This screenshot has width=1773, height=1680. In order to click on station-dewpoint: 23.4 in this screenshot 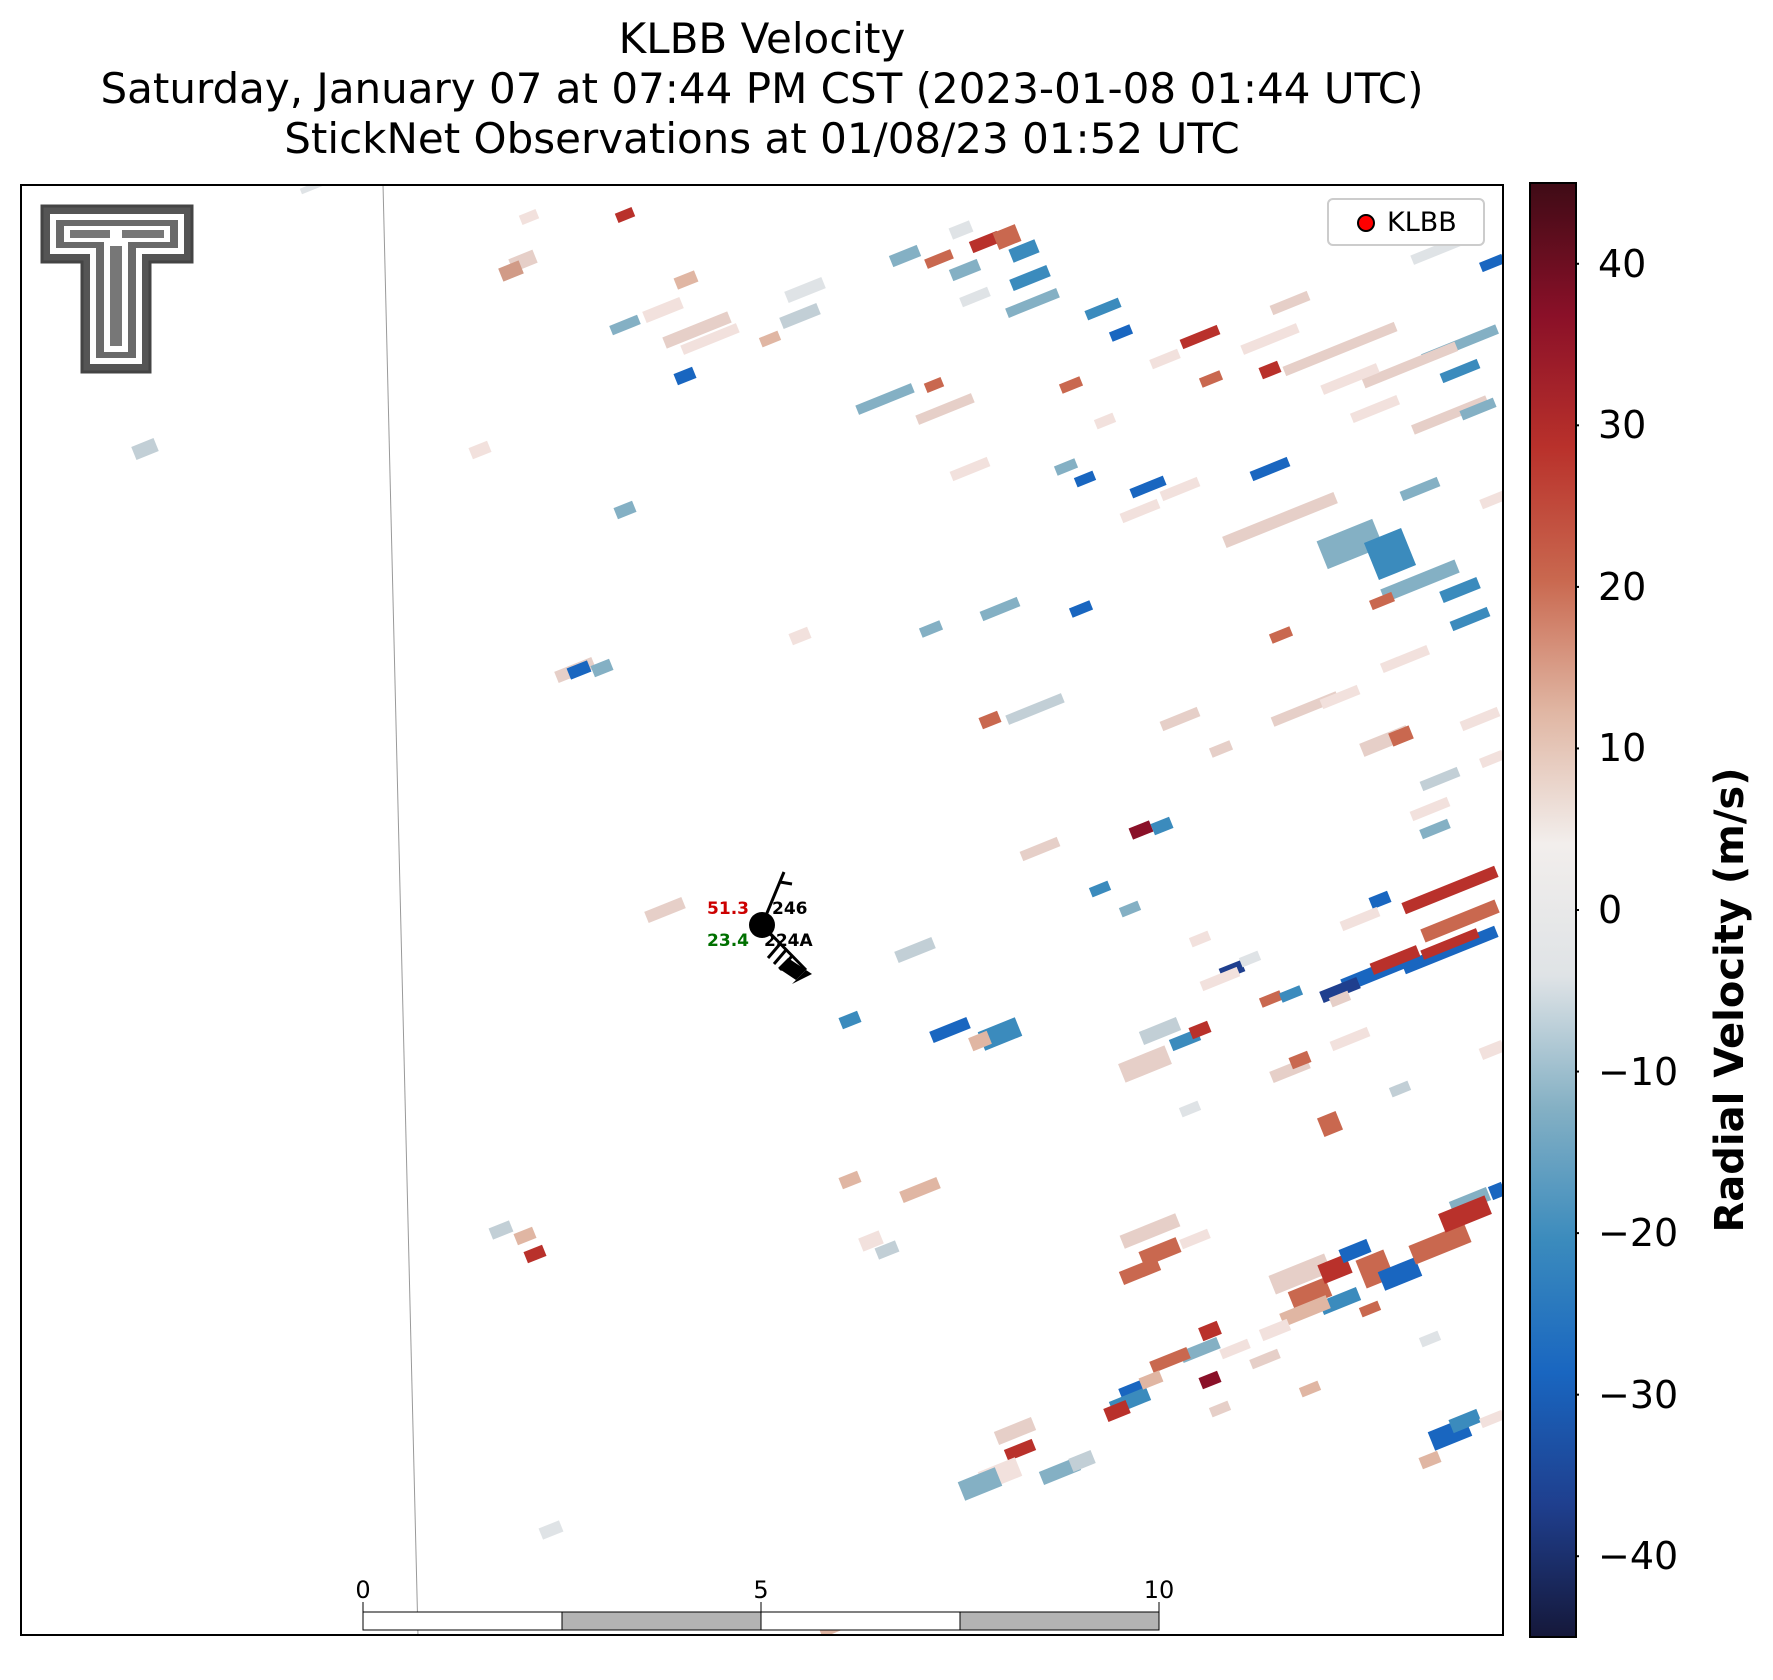, I will do `click(728, 941)`.